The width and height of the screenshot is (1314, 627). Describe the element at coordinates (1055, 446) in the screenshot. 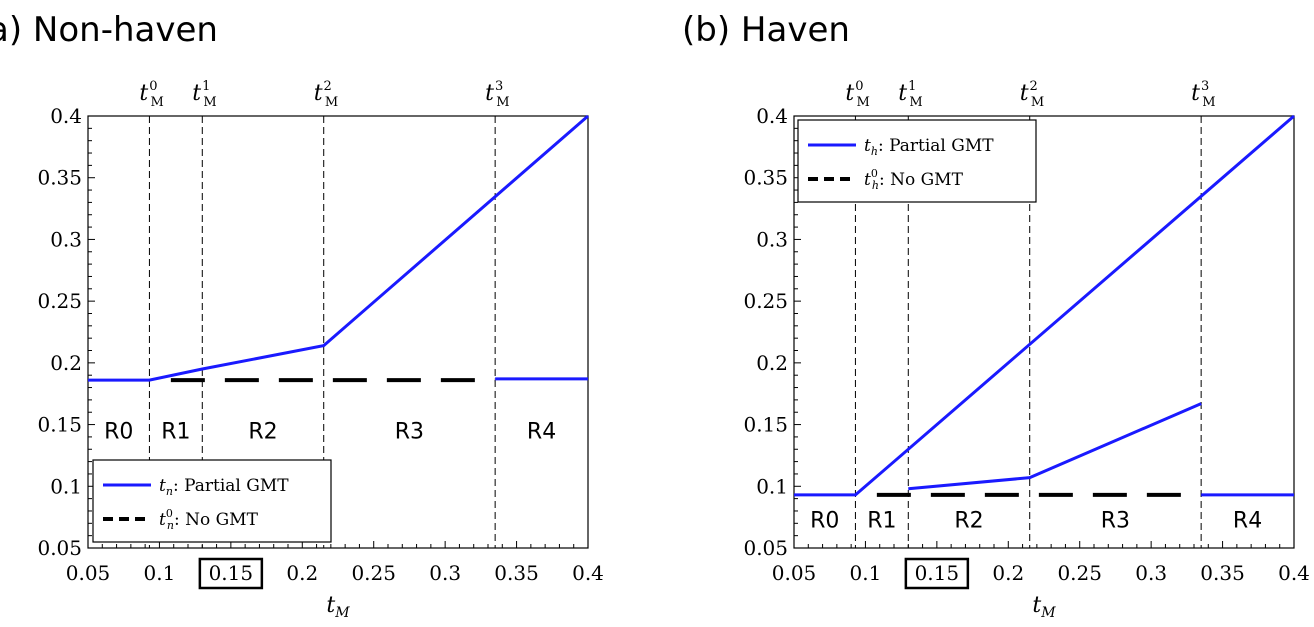

I see `partial-gmt-line` at that location.